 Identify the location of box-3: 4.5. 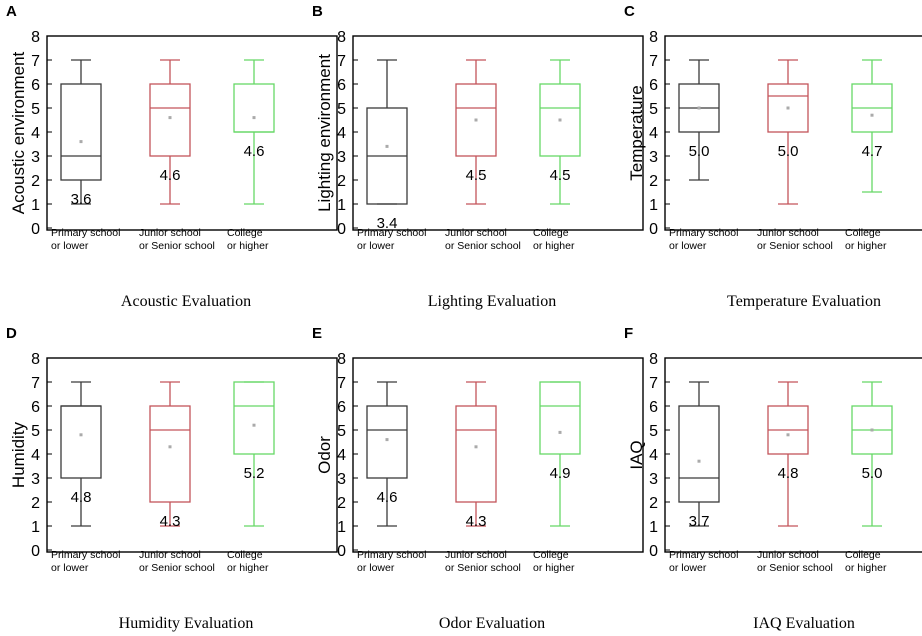
(560, 132).